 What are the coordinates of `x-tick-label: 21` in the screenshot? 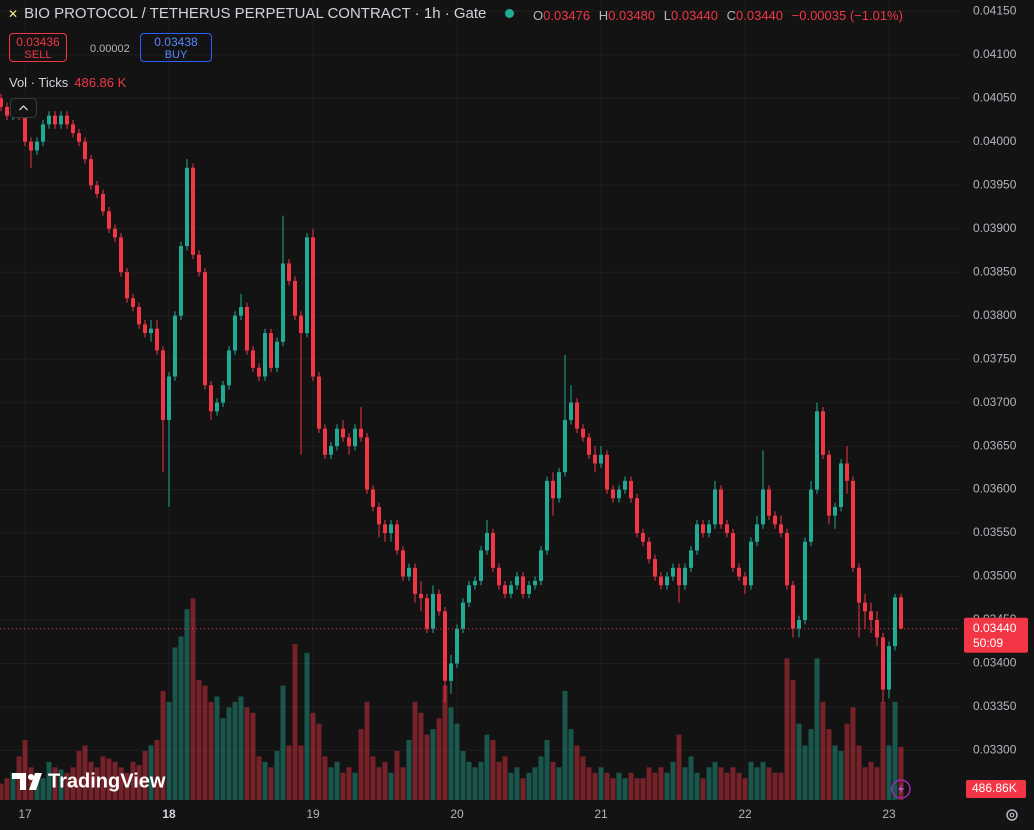 It's located at (601, 814).